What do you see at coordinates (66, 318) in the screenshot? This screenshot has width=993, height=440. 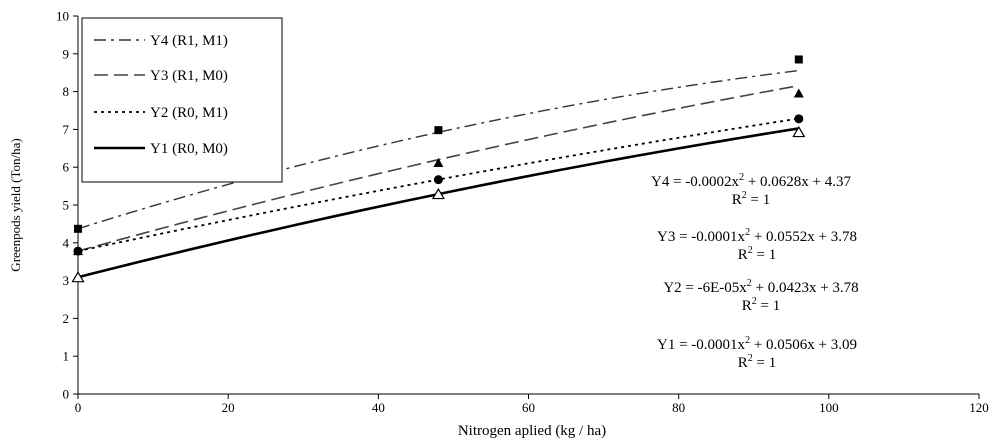 I see `y-tick-label: 2` at bounding box center [66, 318].